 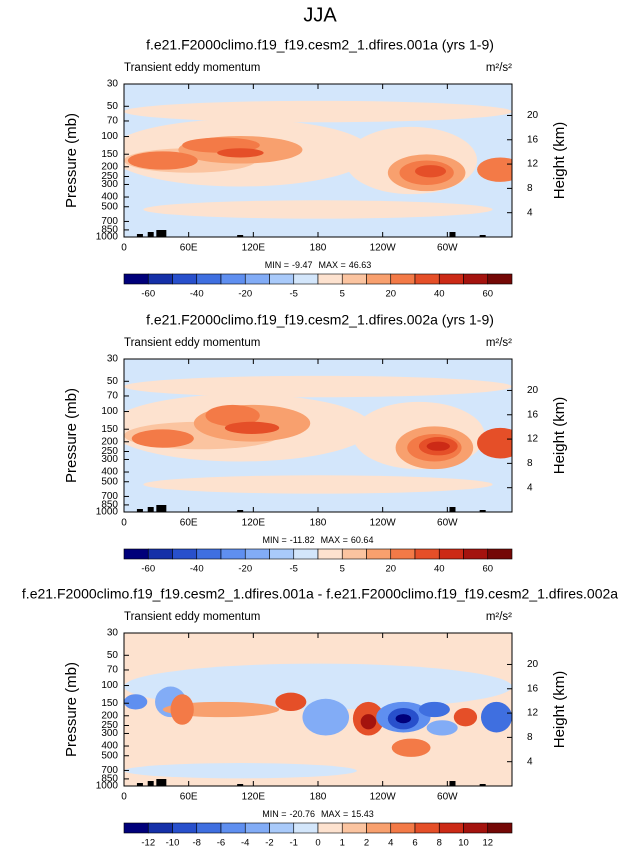 I want to click on colorbar-label: -4, so click(x=245, y=843).